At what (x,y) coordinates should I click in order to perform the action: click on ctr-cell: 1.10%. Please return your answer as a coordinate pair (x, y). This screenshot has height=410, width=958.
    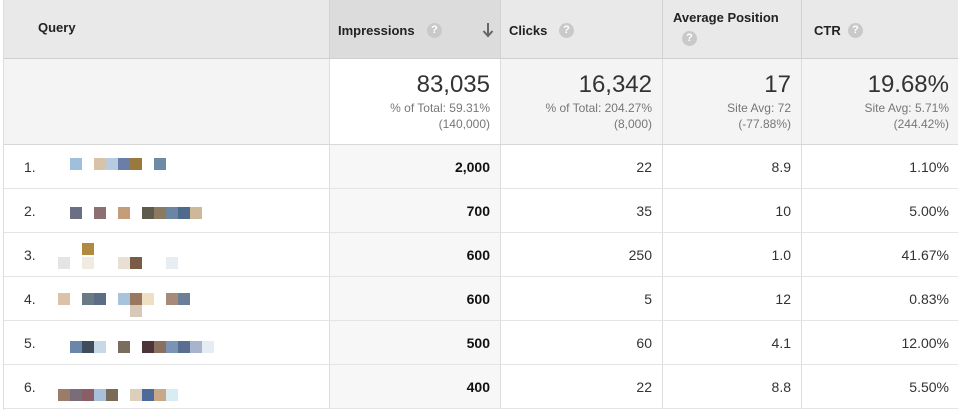
    Looking at the image, I should click on (880, 166).